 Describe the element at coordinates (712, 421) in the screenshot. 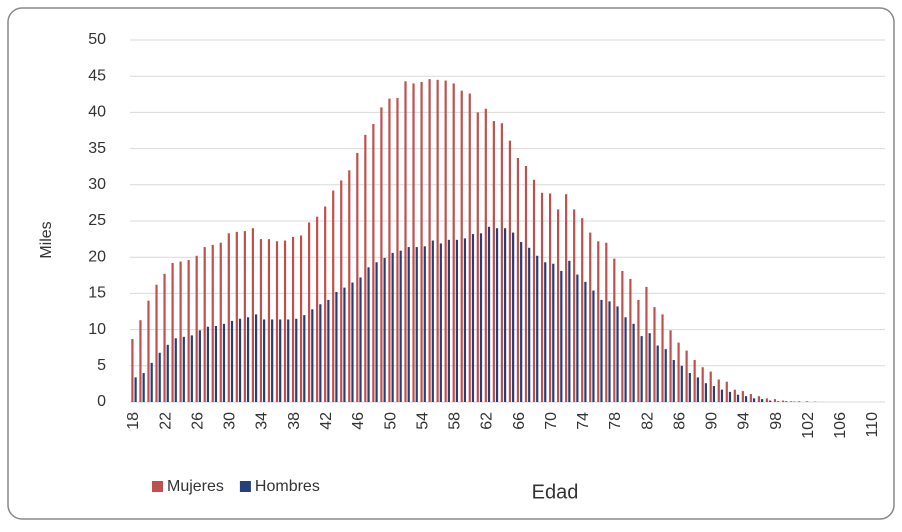

I see `x-tick-label: 90` at that location.